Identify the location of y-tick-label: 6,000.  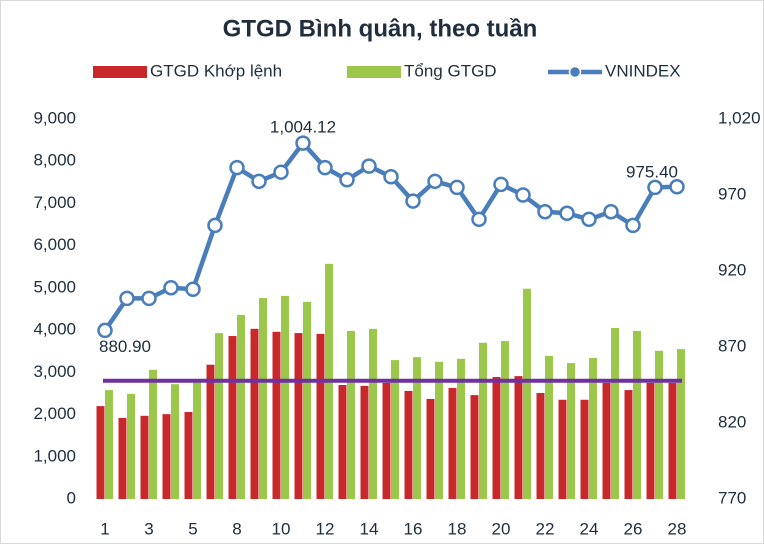
(54, 244).